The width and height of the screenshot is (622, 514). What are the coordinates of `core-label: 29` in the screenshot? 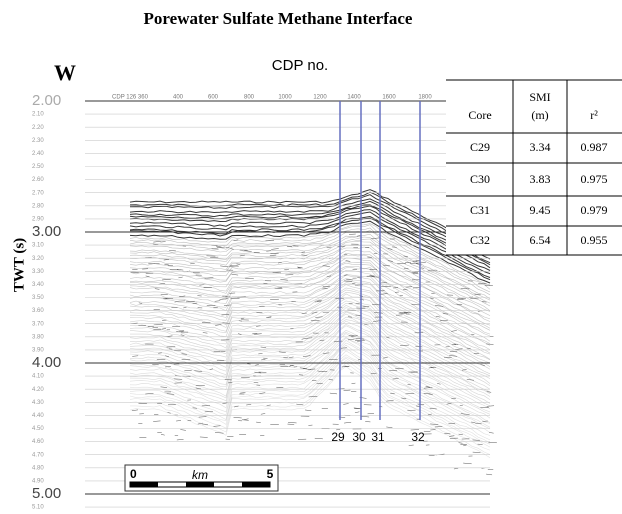 It's located at (338, 437).